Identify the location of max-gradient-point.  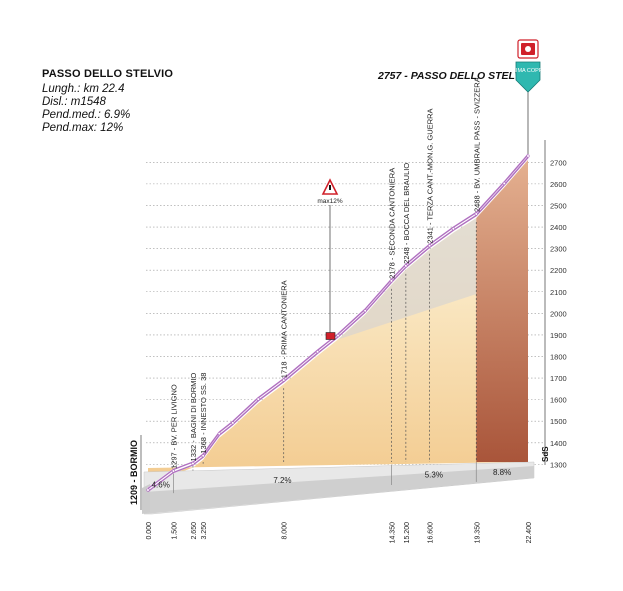
(330, 336).